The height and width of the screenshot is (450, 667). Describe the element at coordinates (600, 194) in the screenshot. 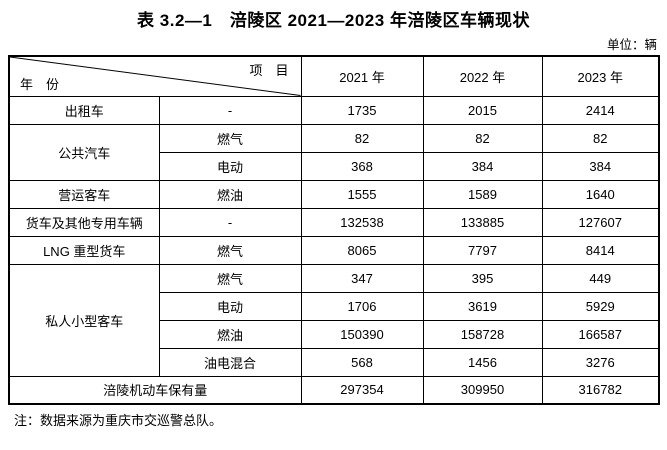

I see `value-cell: 1640` at that location.